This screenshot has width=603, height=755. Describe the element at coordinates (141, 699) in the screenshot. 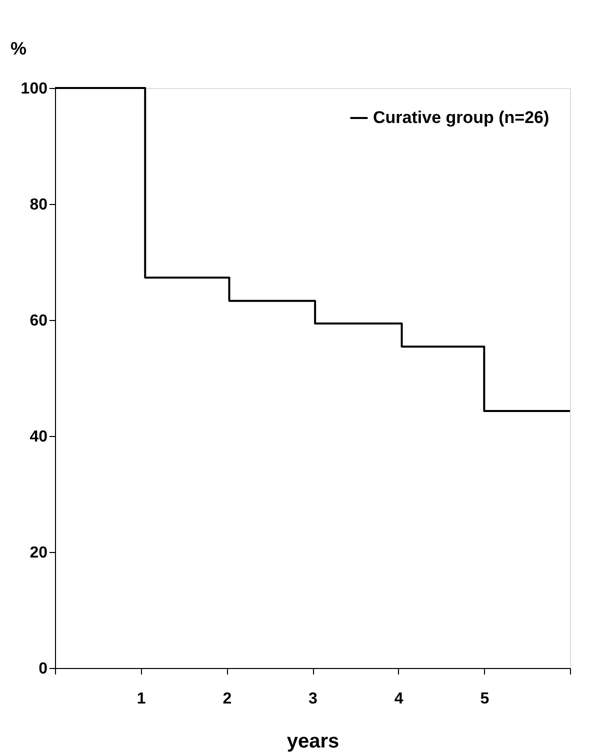

I see `x-tick-label: 1` at that location.